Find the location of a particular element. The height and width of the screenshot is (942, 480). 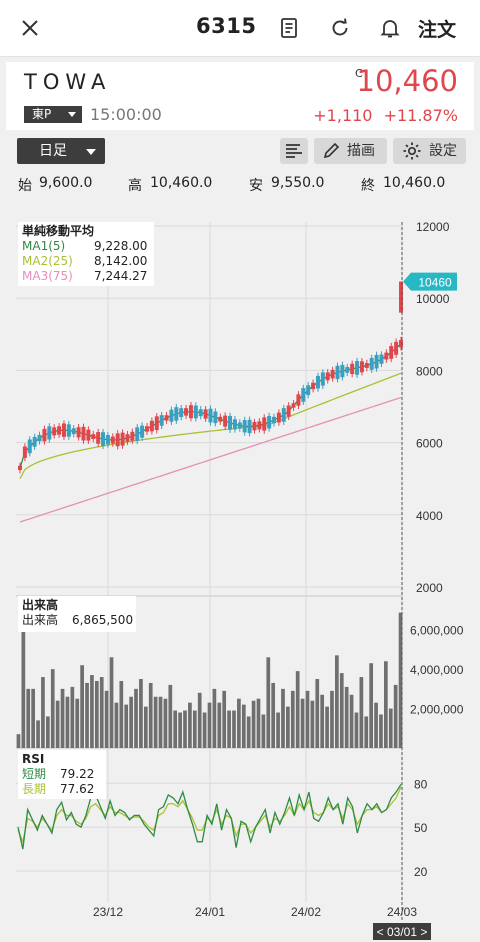

rsi-title: RSI is located at coordinates (33, 759).